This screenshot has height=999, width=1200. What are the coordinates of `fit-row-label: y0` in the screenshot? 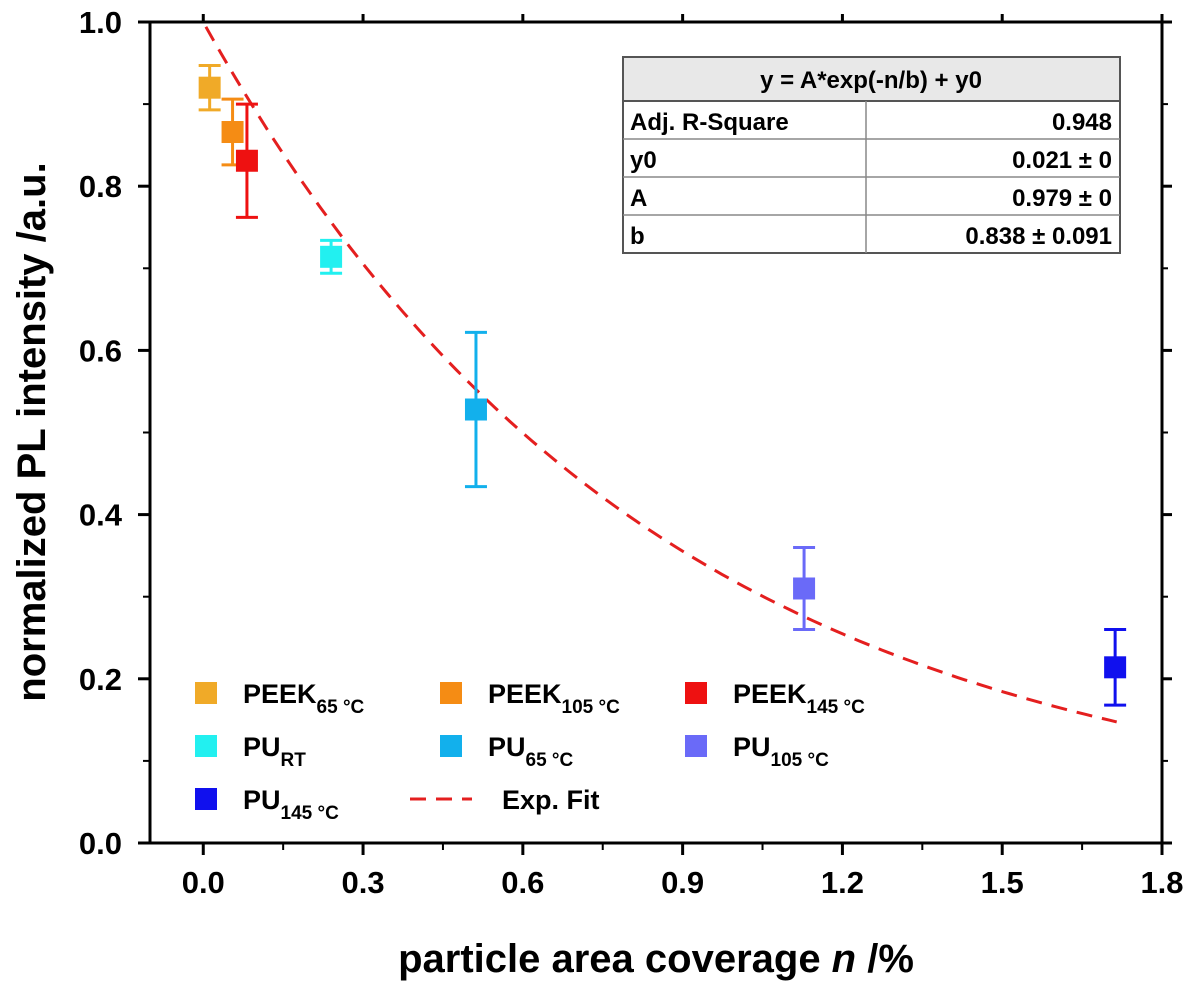 It's located at (643, 160).